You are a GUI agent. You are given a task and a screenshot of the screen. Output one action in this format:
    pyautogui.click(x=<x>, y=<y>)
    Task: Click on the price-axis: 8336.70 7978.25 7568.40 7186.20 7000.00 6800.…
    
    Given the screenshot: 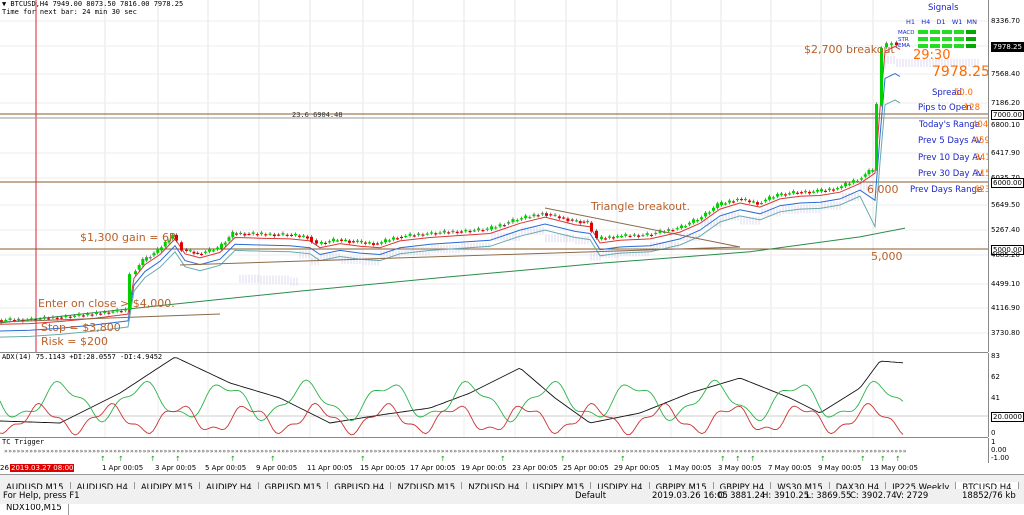 What is the action you would take?
    pyautogui.click(x=1006, y=176)
    